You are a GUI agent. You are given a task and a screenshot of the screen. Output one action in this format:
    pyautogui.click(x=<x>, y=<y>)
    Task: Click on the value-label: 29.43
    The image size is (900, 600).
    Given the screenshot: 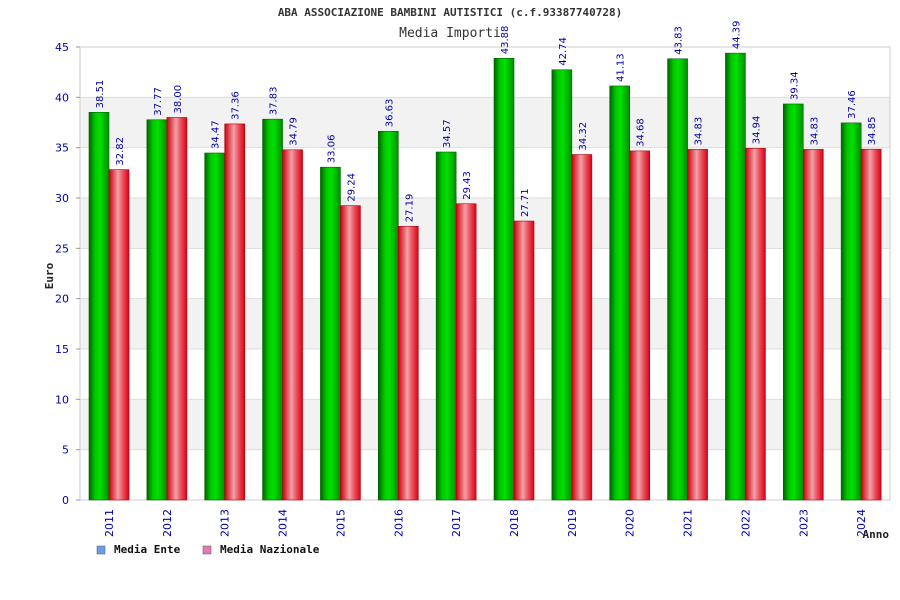 What is the action you would take?
    pyautogui.click(x=467, y=185)
    